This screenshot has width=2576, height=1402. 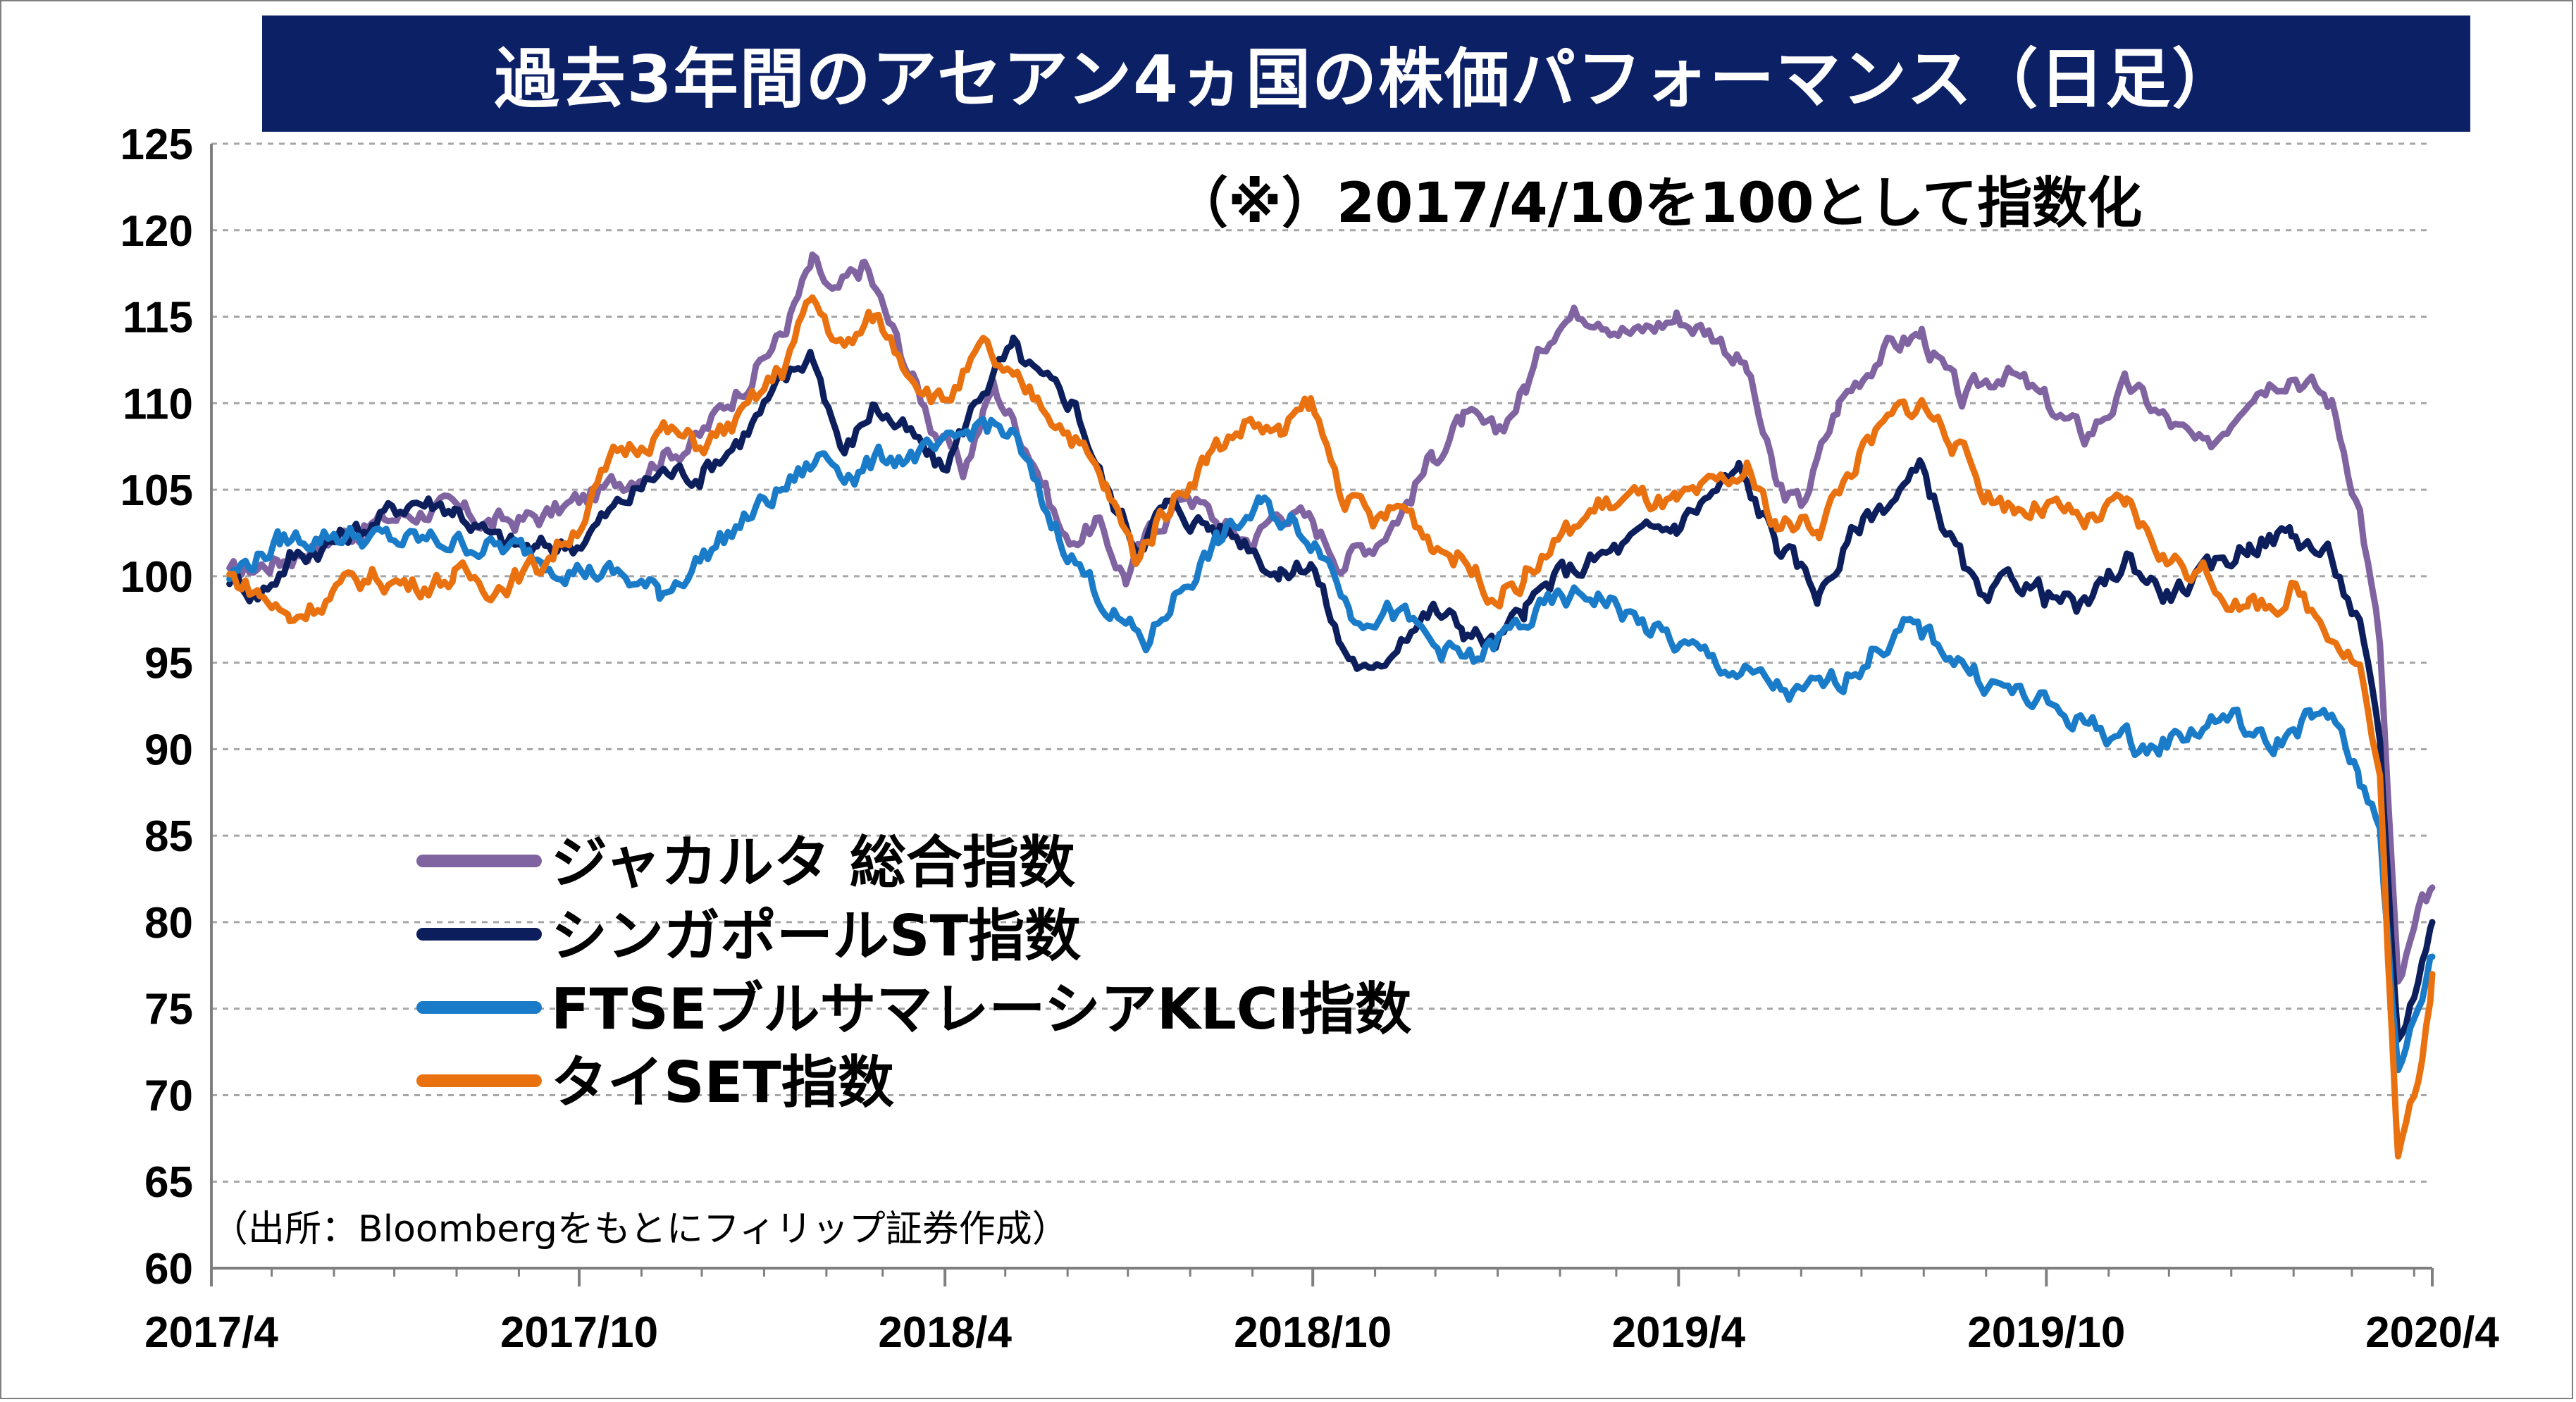 I want to click on x-tick-label: 2019/10, so click(x=2046, y=1332).